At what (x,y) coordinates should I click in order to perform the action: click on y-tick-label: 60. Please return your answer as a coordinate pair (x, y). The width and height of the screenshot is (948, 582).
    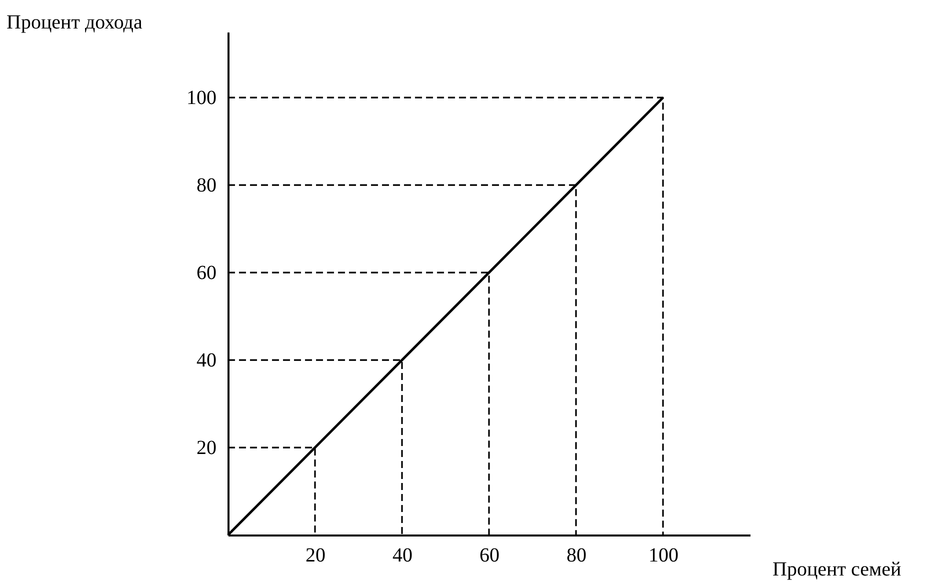
    Looking at the image, I should click on (206, 273).